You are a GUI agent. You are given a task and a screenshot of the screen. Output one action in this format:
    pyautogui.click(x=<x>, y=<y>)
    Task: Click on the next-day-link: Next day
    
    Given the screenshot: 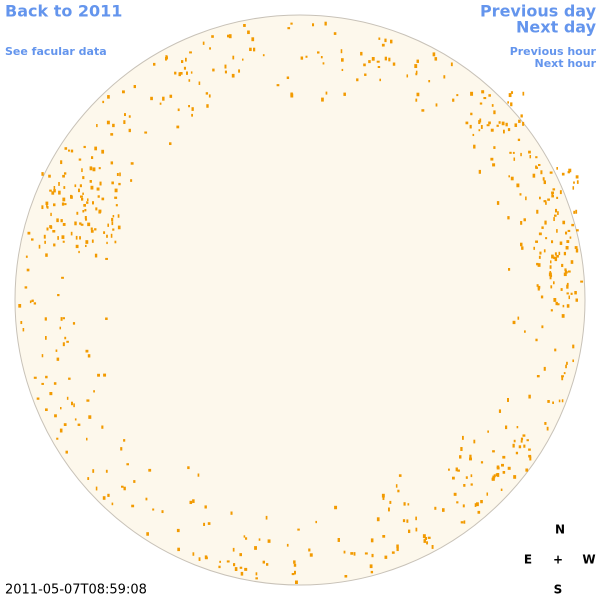 What is the action you would take?
    pyautogui.click(x=556, y=27)
    